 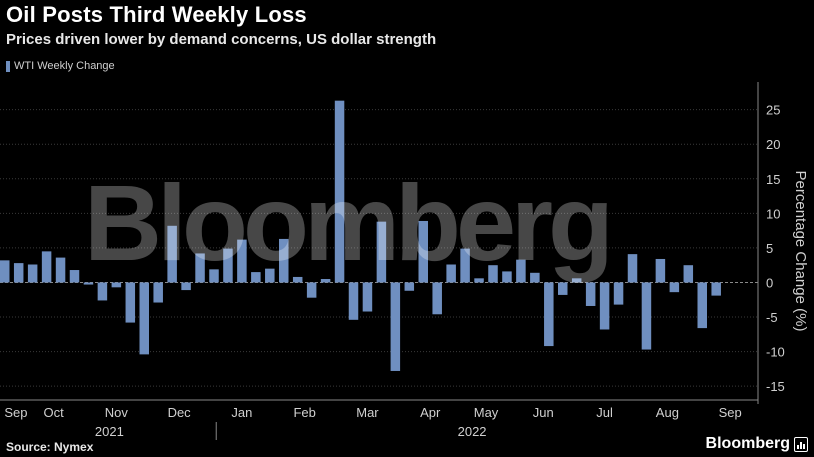 I want to click on y-tick-label: 25, so click(x=773, y=110).